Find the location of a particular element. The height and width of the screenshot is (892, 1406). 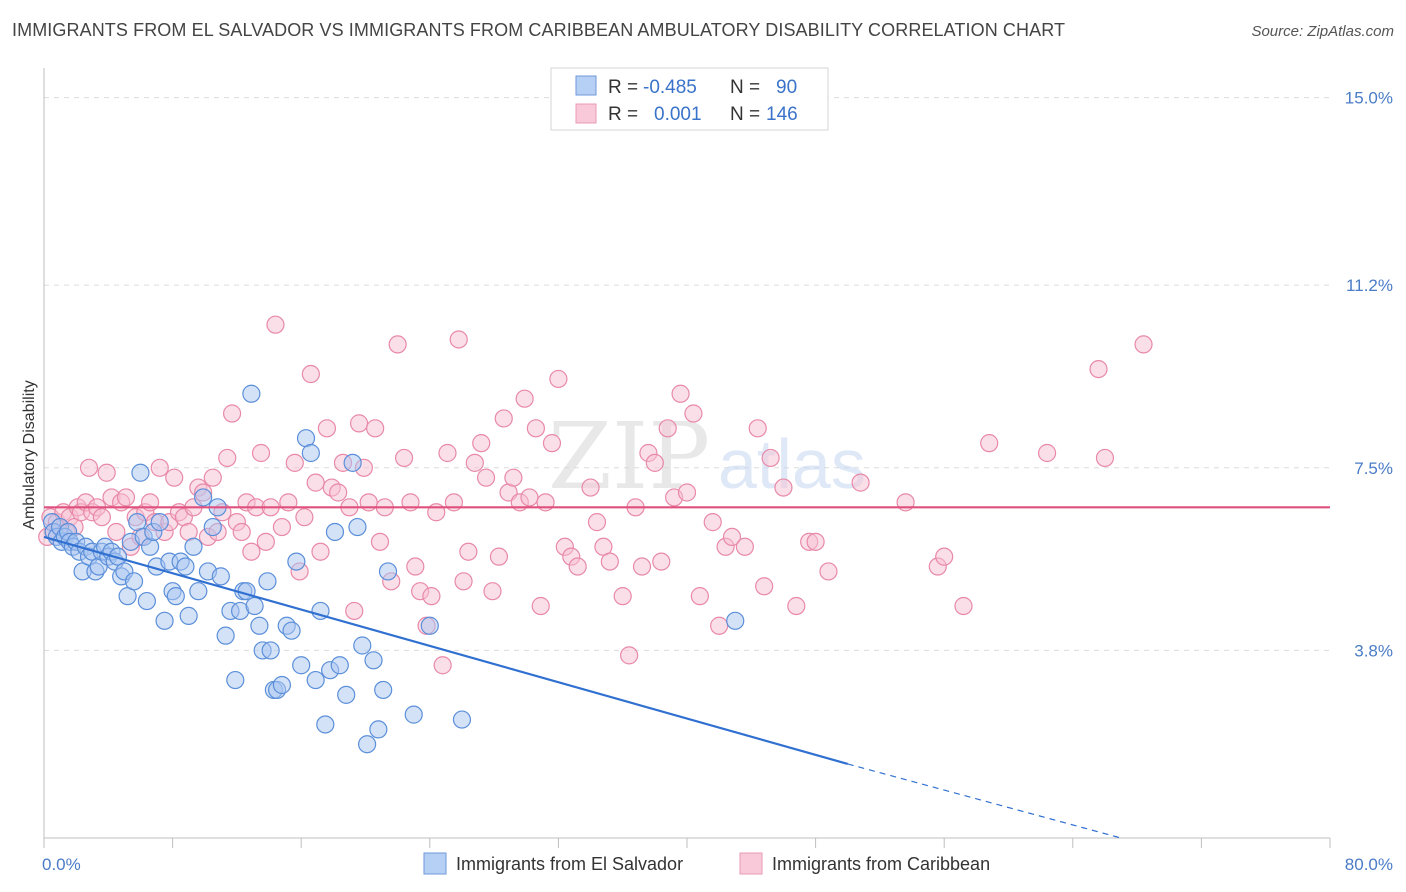

el-salvador-trend-line is located at coordinates (446, 650).